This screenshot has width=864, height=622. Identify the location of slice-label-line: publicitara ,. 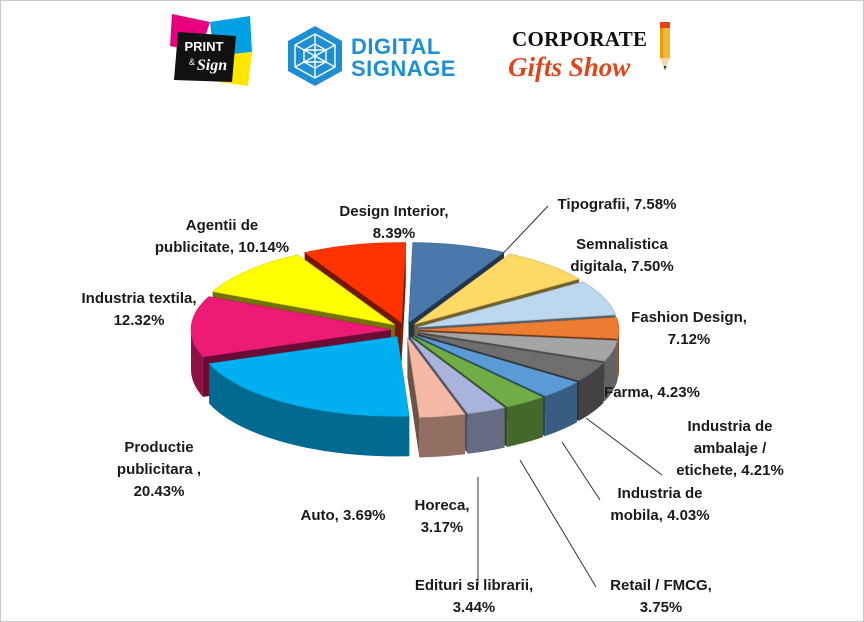
(159, 469).